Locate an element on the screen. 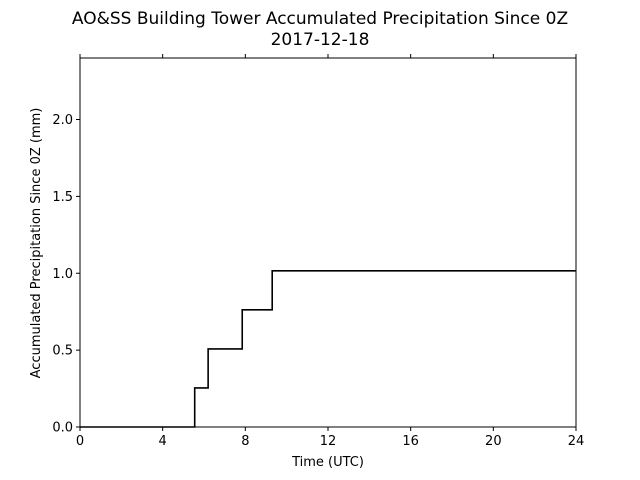  y-axis: 0.0 0.5 1.0 1.5 2.0 is located at coordinates (66, 274).